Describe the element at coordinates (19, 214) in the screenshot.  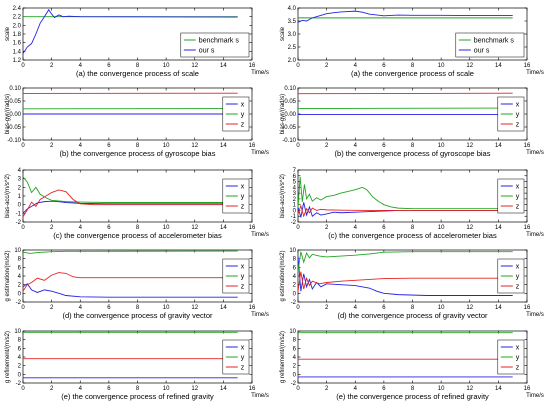
I see `y-tick-label: -1` at that location.